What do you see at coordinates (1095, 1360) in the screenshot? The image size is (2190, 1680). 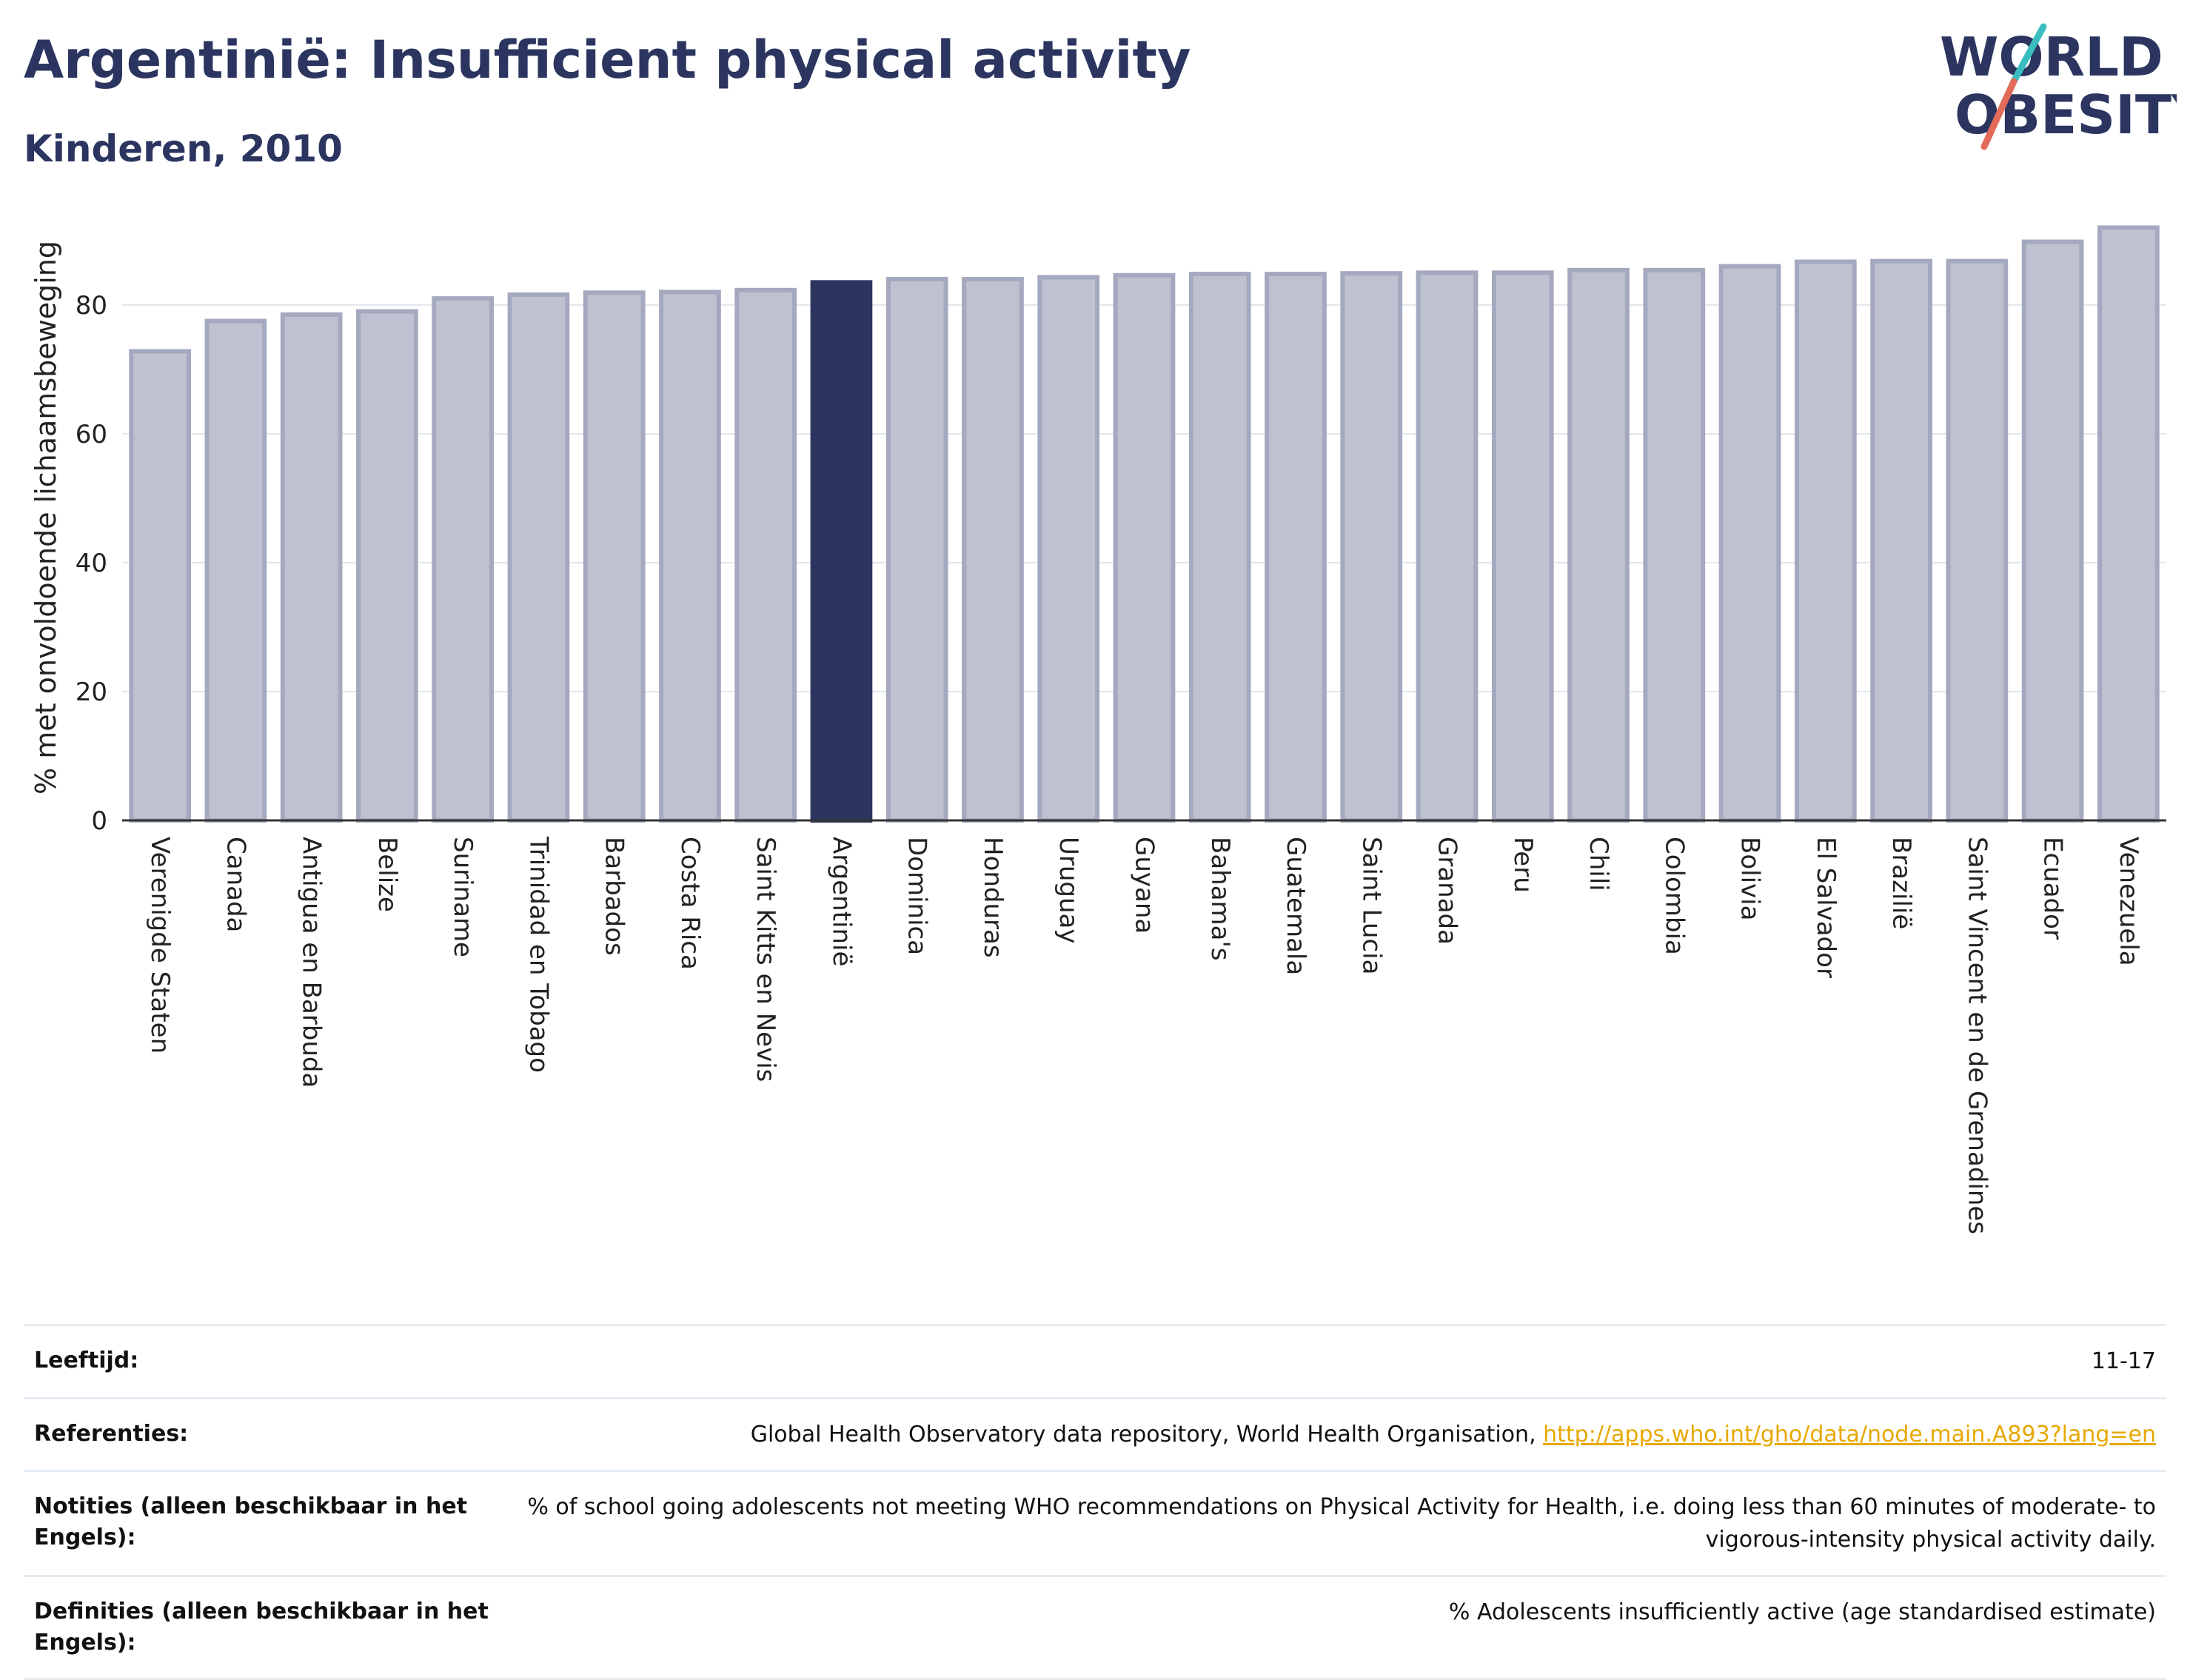 I see `meta-row-age: Leeftijd: 11-17` at bounding box center [1095, 1360].